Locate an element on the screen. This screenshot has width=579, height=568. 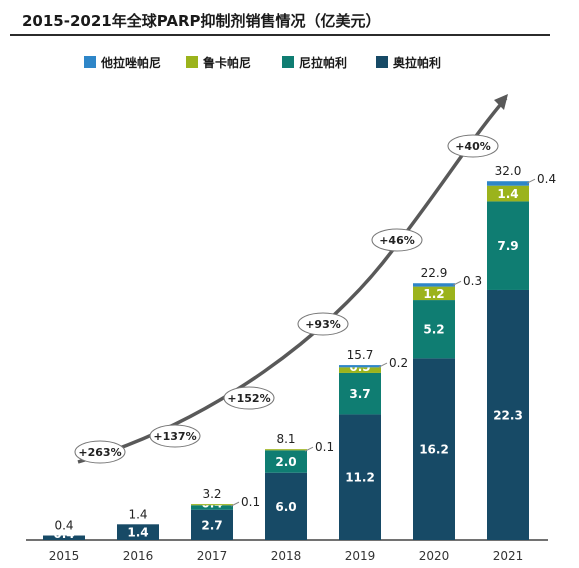
bar-total-label: 0.4 is located at coordinates (63, 526).